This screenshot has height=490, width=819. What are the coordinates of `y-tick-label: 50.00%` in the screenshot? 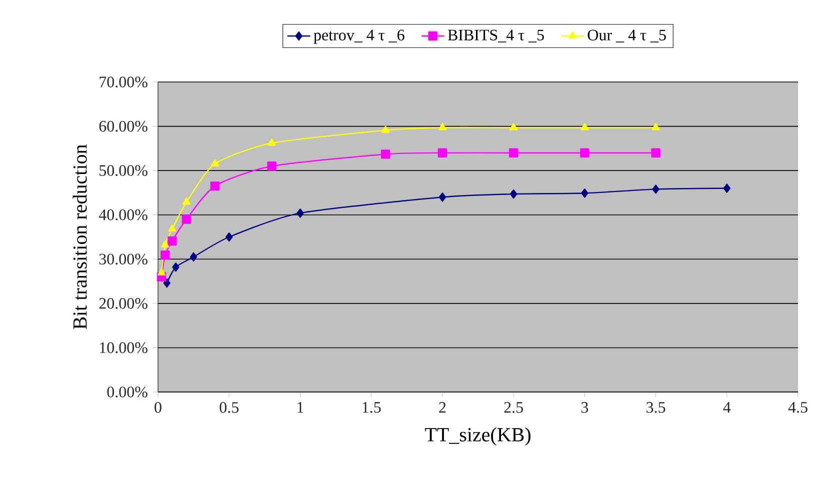 It's located at (124, 170).